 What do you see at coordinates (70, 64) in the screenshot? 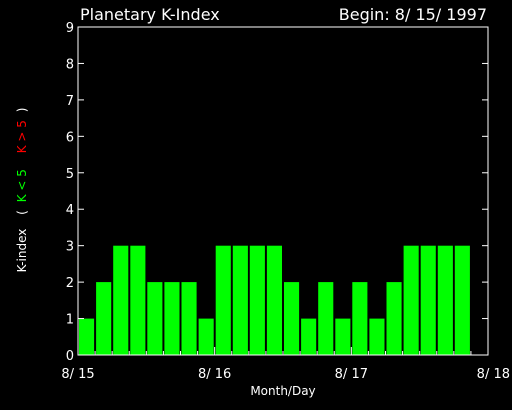
I see `y-tick-label: 8` at bounding box center [70, 64].